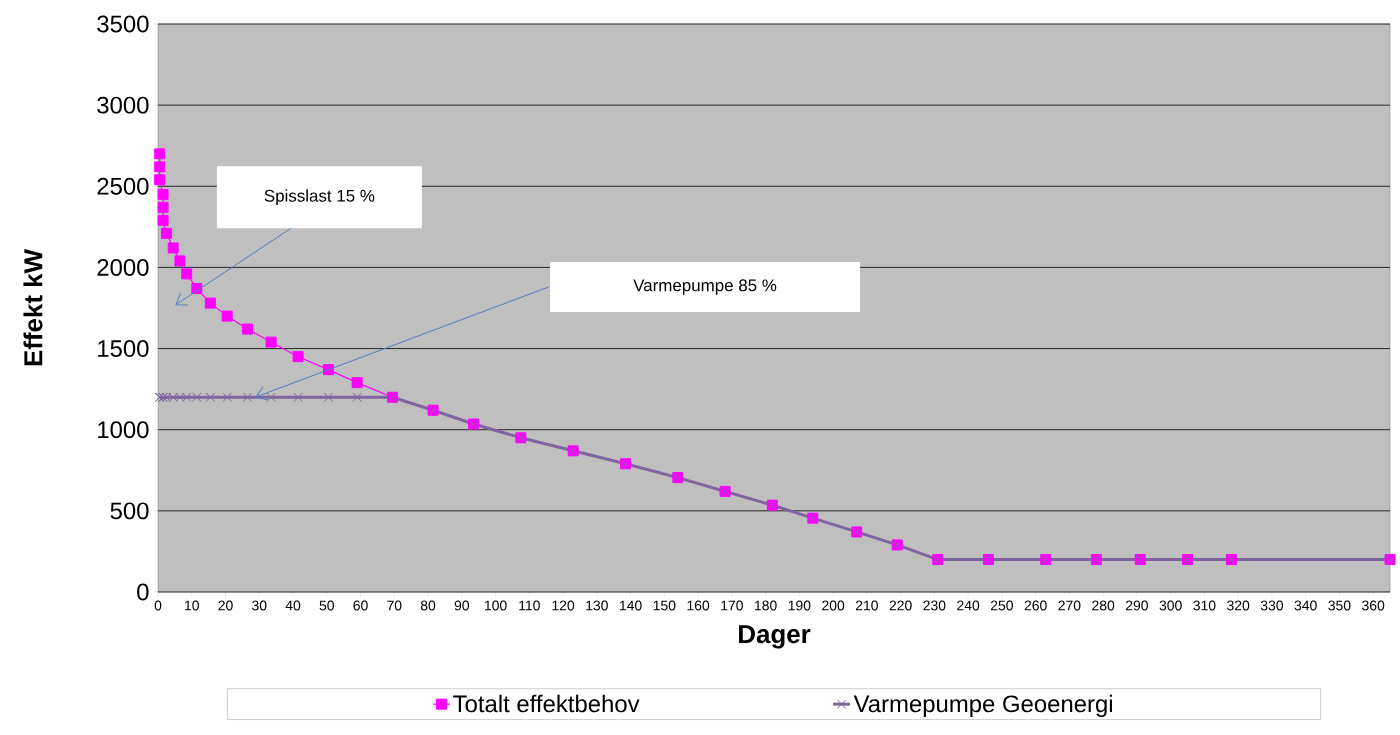 Image resolution: width=1400 pixels, height=735 pixels. What do you see at coordinates (129, 511) in the screenshot?
I see `y-tick-label: 500` at bounding box center [129, 511].